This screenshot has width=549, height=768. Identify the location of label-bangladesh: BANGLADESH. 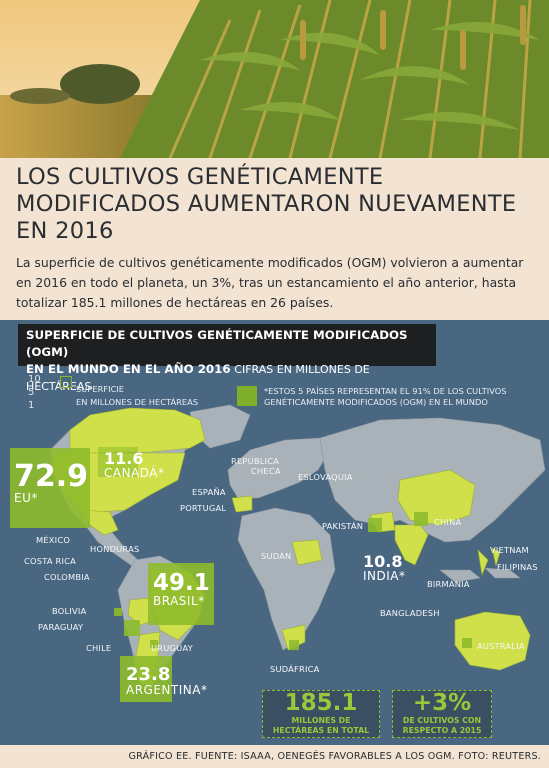
(410, 613).